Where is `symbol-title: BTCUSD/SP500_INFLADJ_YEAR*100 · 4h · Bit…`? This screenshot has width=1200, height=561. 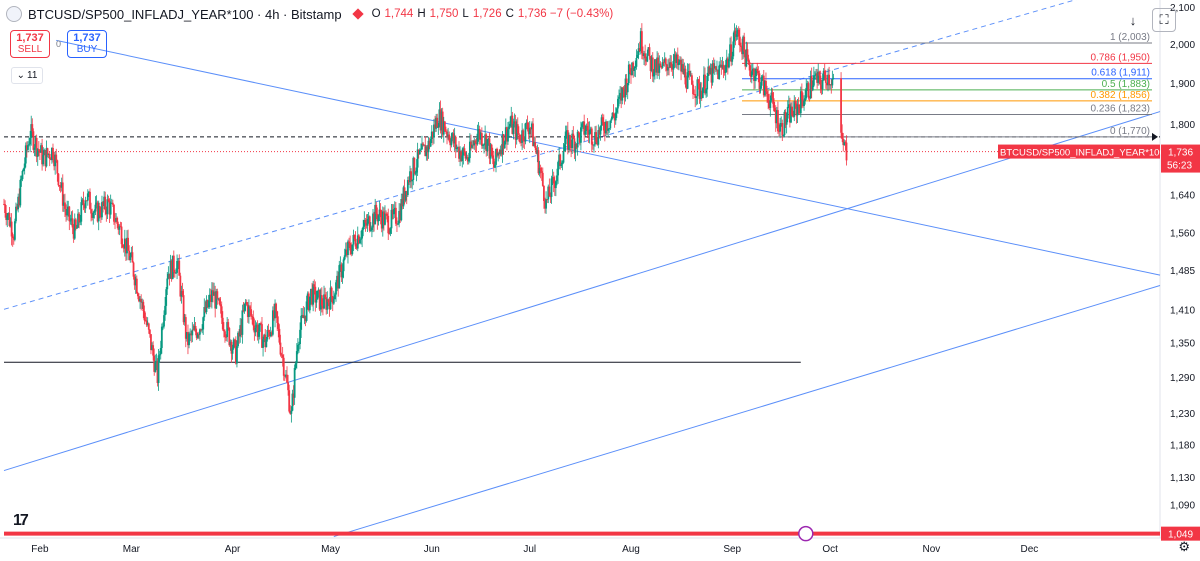
symbol-title: BTCUSD/SP500_INFLADJ_YEAR*100 · 4h · Bit… is located at coordinates (185, 14).